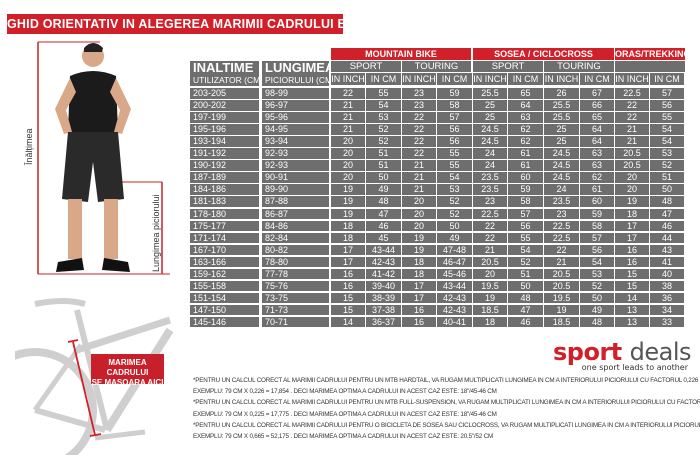 The width and height of the screenshot is (700, 467). I want to click on row-size-cell: 13, so click(632, 322).